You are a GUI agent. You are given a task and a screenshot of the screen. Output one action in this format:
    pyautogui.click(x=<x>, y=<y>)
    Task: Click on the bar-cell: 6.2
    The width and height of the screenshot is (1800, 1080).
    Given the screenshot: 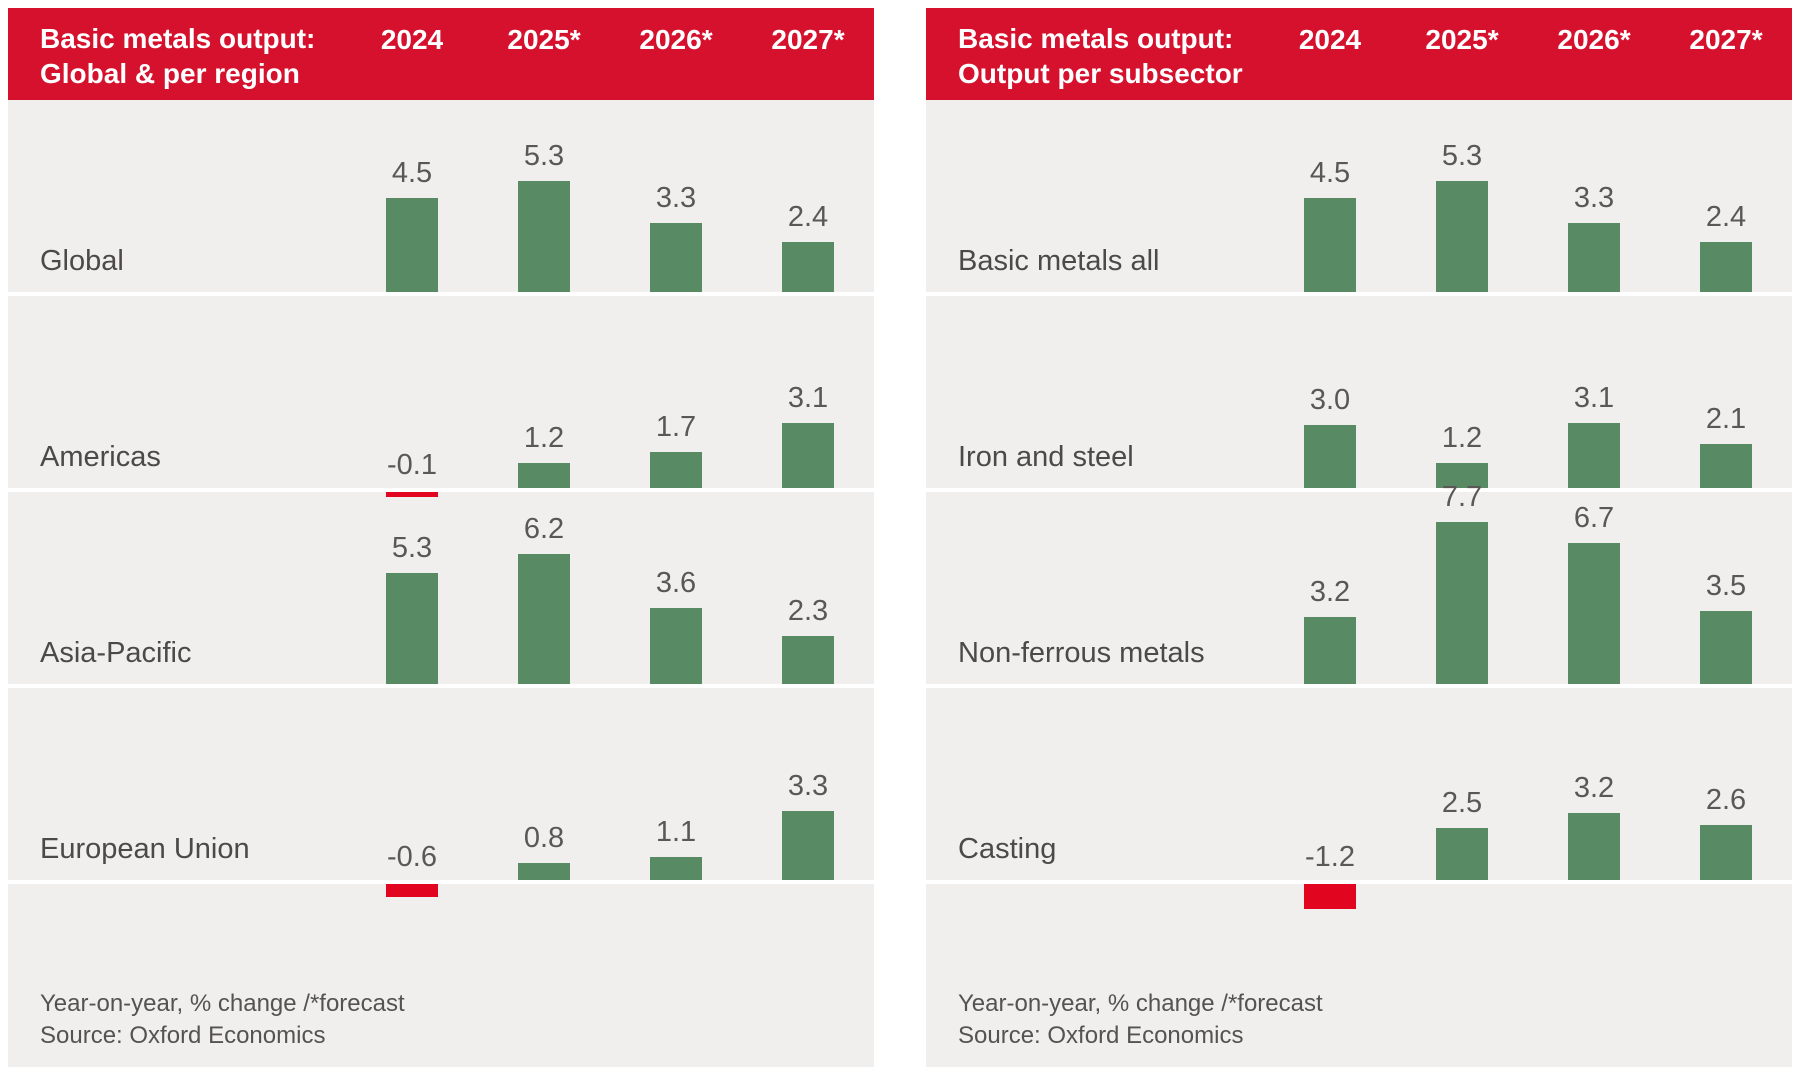 What is the action you would take?
    pyautogui.click(x=544, y=588)
    